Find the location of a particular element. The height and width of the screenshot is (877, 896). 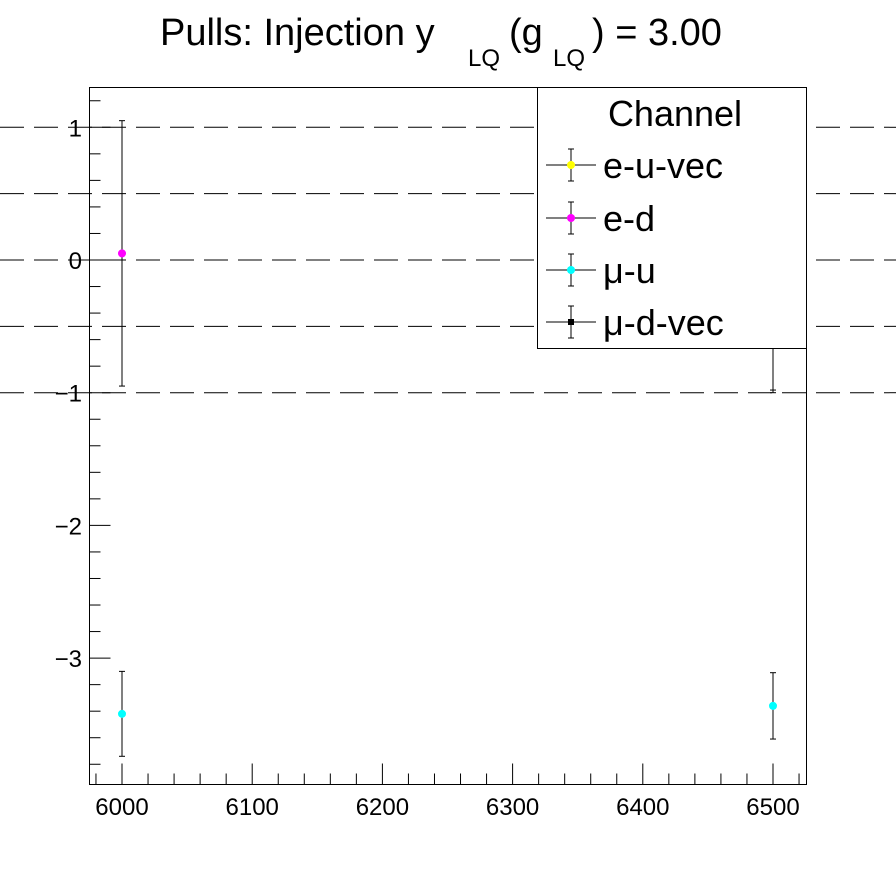

legend: Channel e-u-vec e-d μ-u μ-d-vec is located at coordinates (672, 218).